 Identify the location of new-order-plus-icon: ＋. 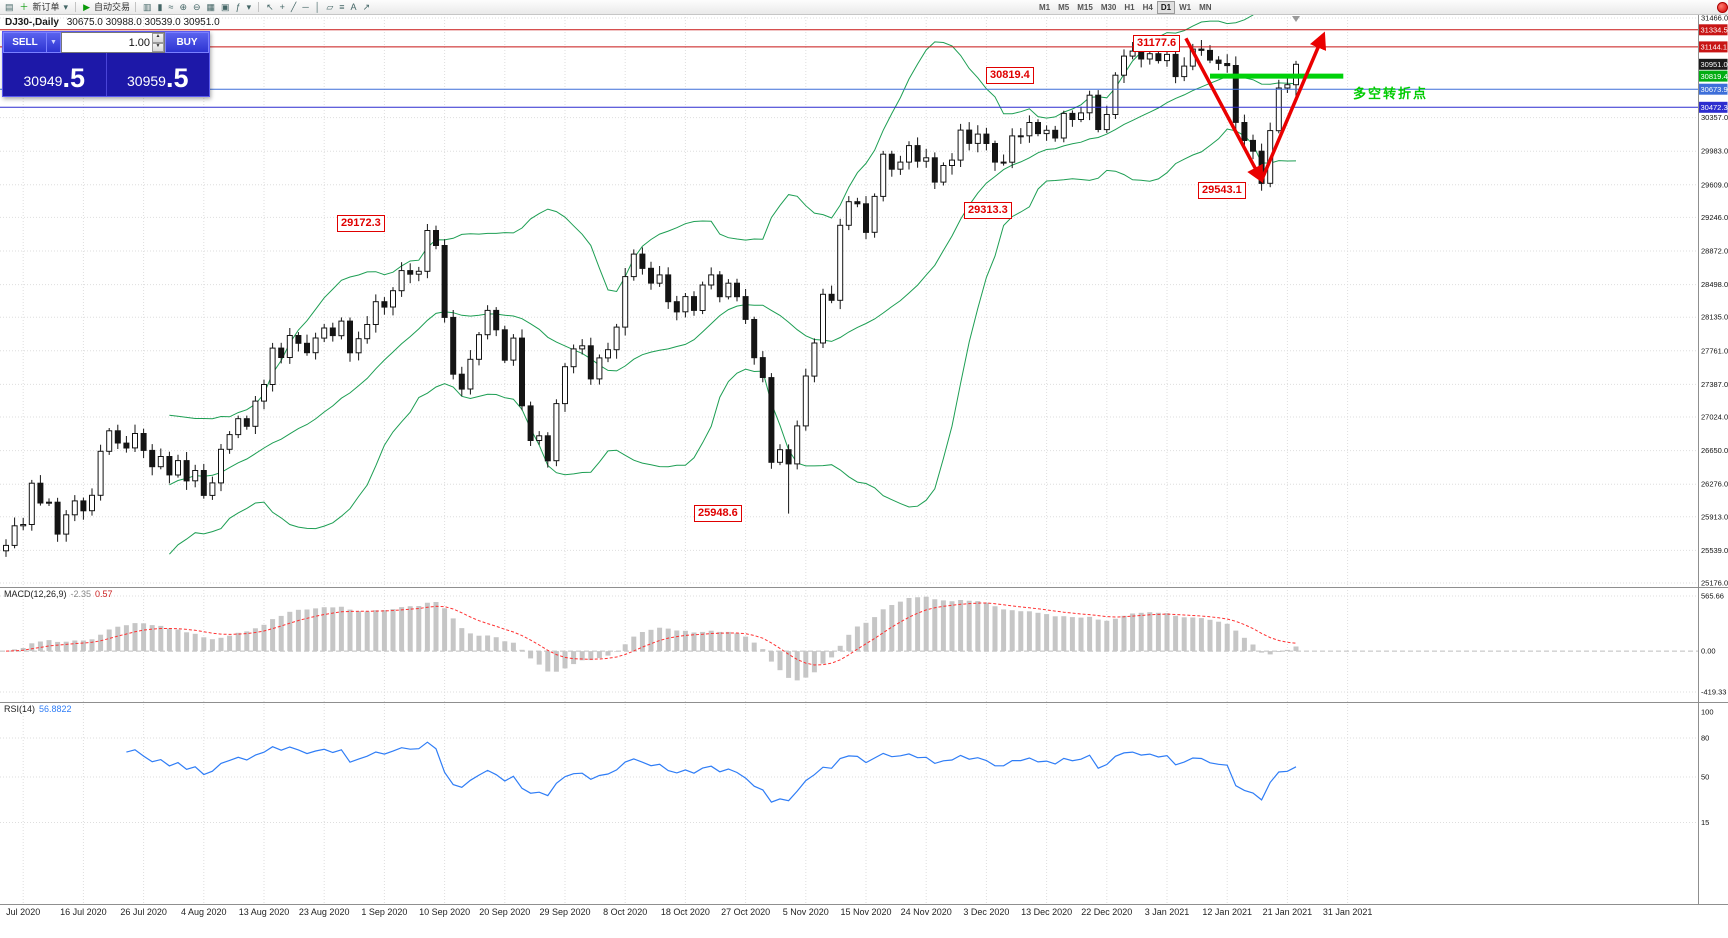
(24, 6).